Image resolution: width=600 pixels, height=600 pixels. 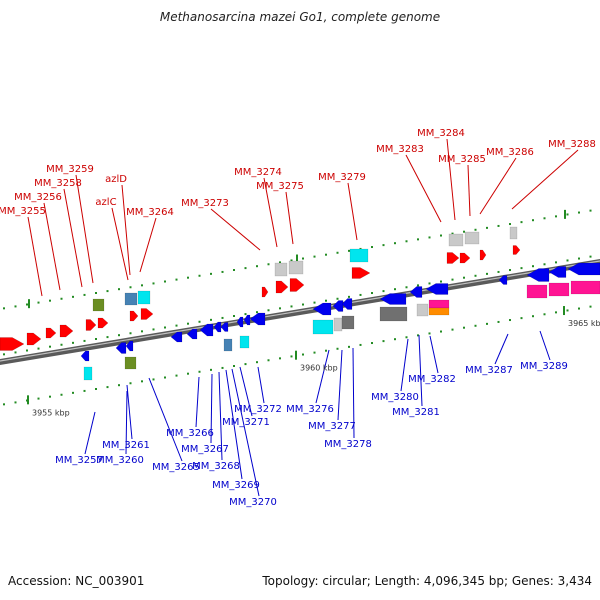 I want to click on forward-gene-label: MM_3283, so click(x=400, y=149).